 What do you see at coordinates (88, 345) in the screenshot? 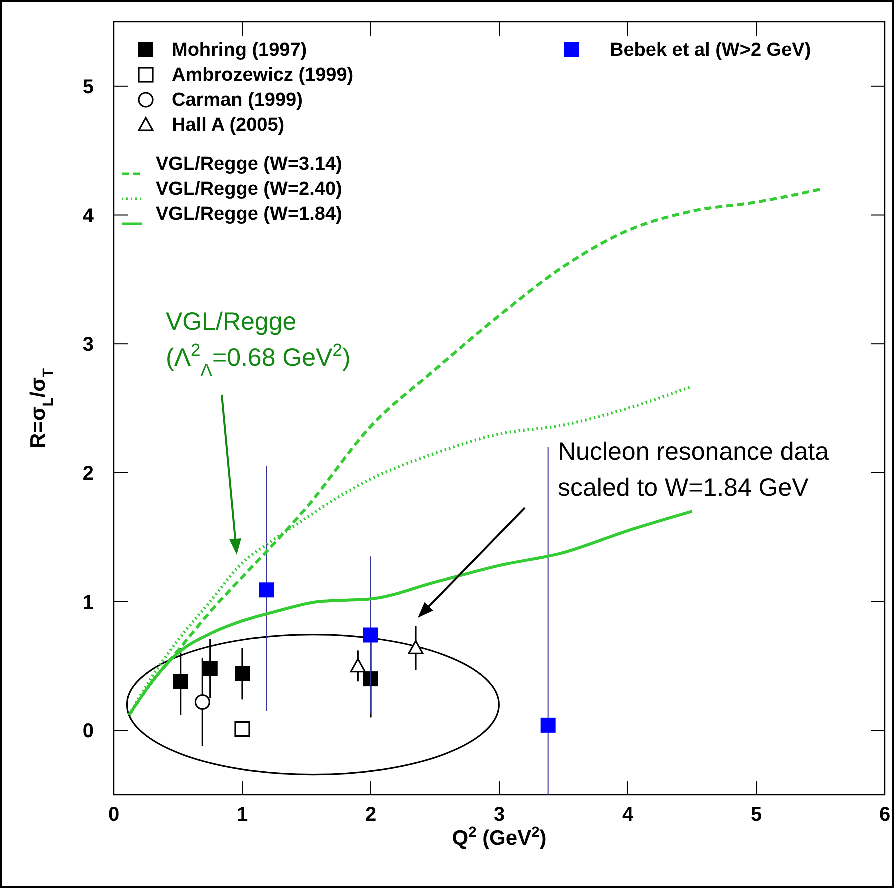
I see `y-tick-label: 3` at bounding box center [88, 345].